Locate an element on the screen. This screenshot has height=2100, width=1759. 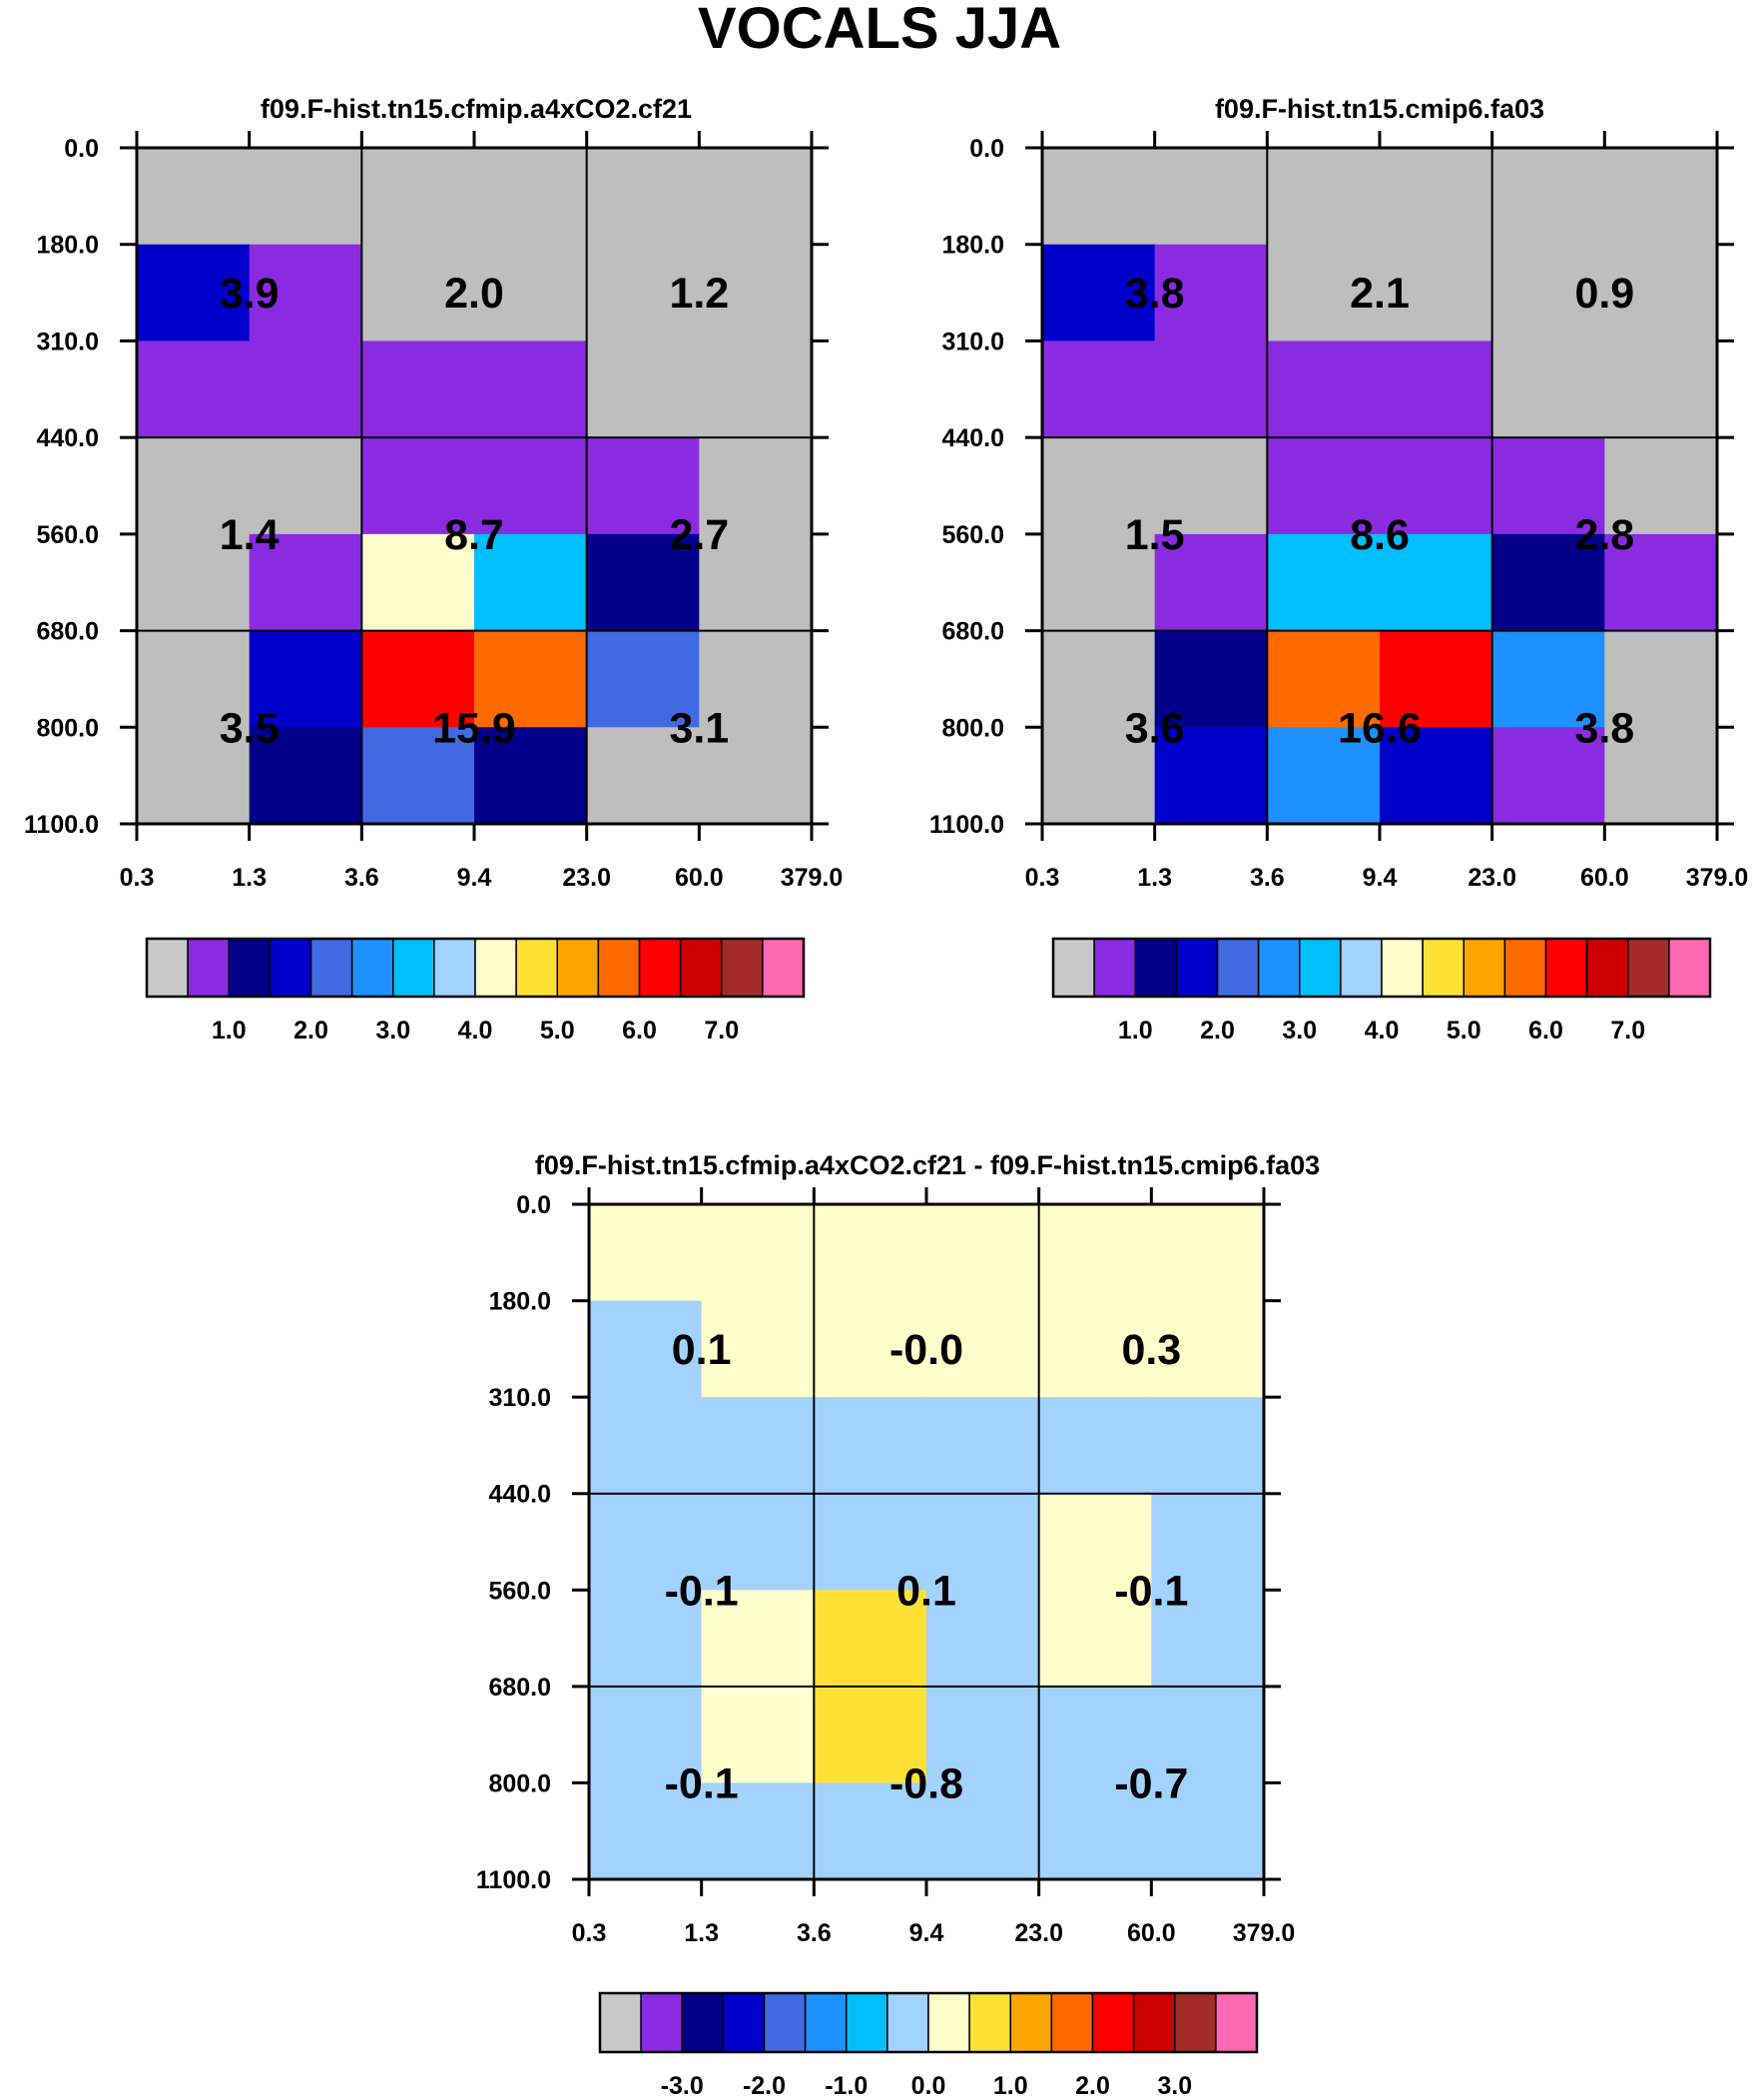
x-tick-label: 9.4 is located at coordinates (1380, 878).